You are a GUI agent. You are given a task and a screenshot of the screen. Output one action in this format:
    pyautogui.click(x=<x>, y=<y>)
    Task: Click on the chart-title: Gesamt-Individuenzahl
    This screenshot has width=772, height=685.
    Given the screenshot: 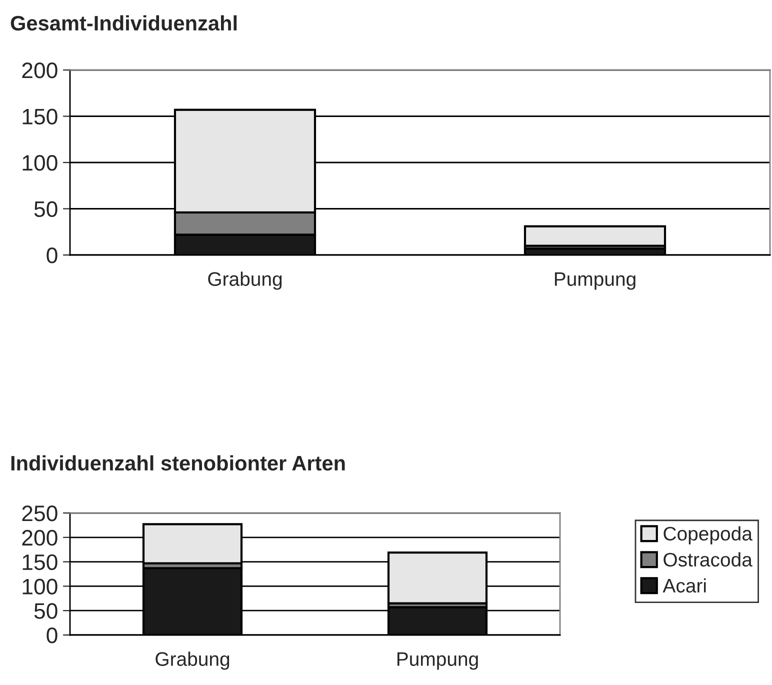 What is the action you would take?
    pyautogui.click(x=123, y=23)
    